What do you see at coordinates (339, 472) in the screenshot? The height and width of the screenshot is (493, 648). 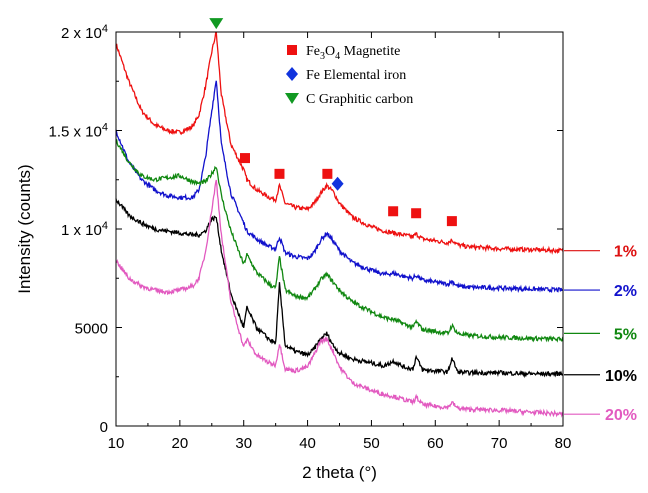 I see `x-axis-title: 2 theta (°)` at bounding box center [339, 472].